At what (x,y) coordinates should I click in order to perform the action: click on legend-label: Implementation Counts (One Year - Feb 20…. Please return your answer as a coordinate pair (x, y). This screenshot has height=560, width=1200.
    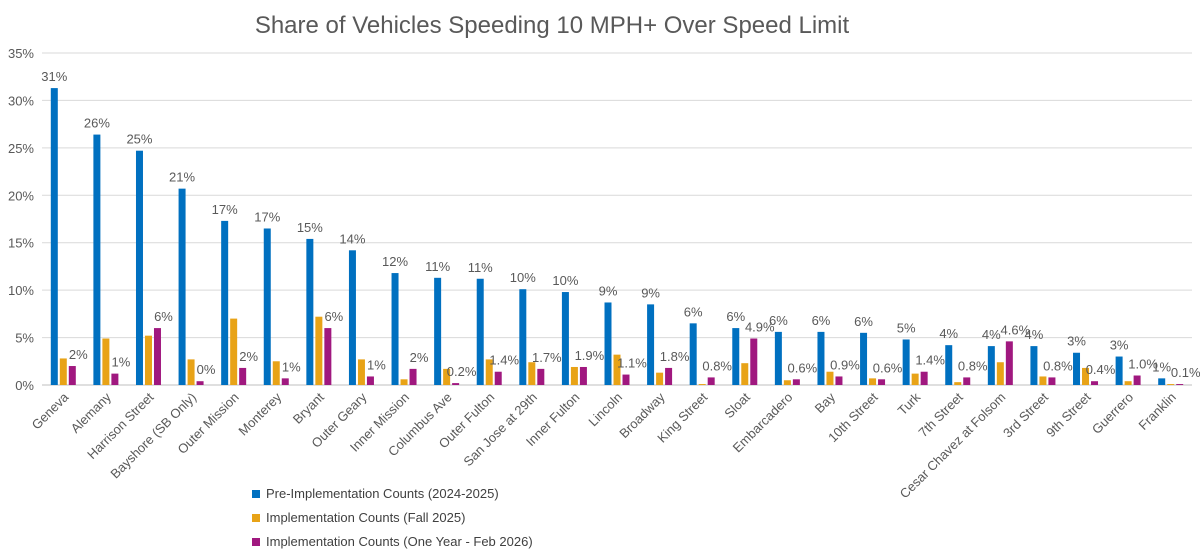
    Looking at the image, I should click on (399, 541).